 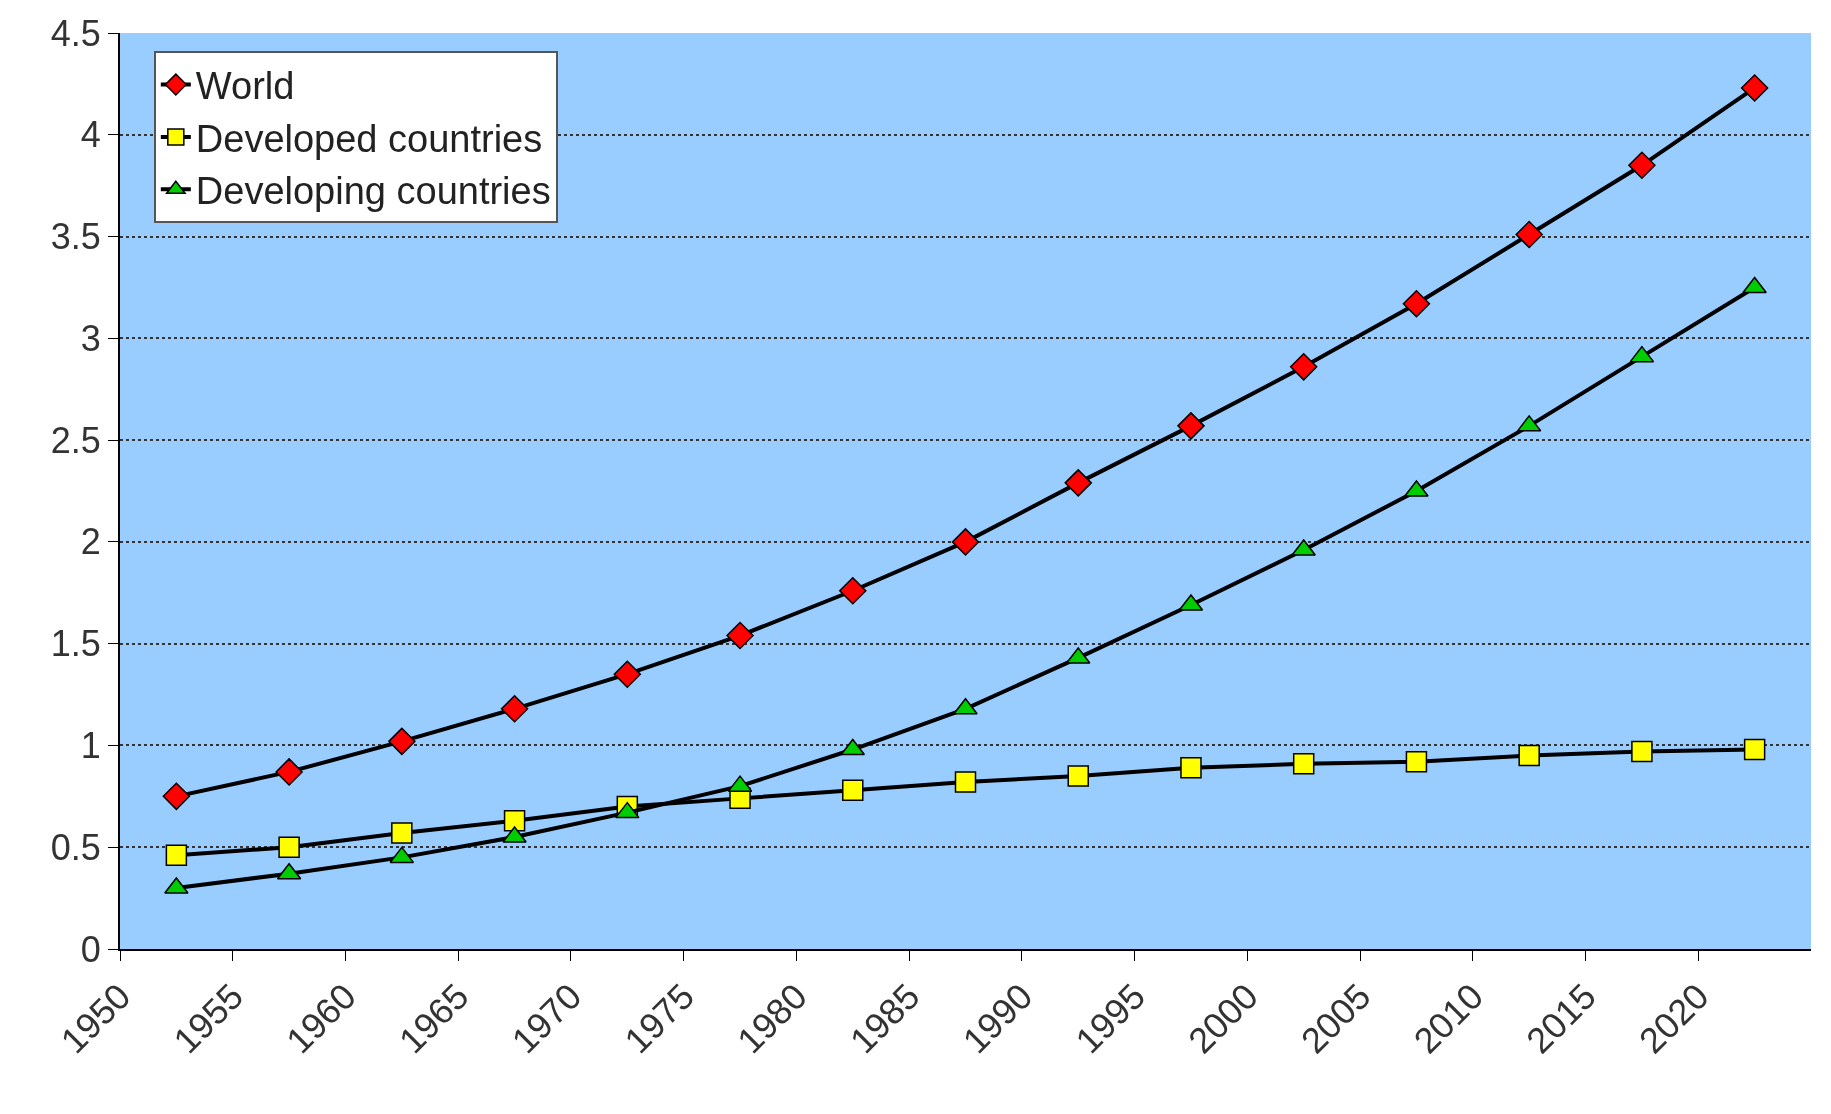 I want to click on y-tick-label: 0.5, so click(x=75, y=847).